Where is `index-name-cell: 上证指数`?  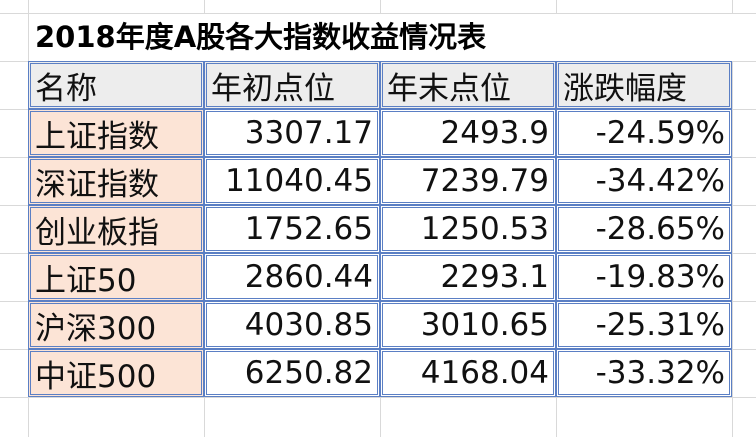
index-name-cell: 上证指数 is located at coordinates (116, 133).